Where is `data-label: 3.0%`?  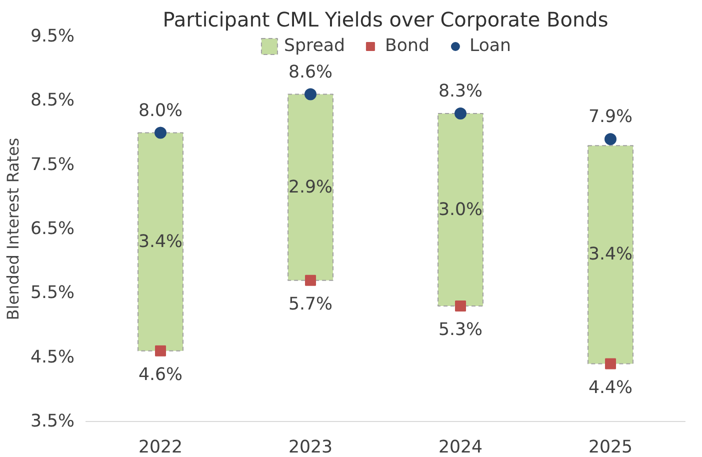
data-label: 3.0% is located at coordinates (460, 210).